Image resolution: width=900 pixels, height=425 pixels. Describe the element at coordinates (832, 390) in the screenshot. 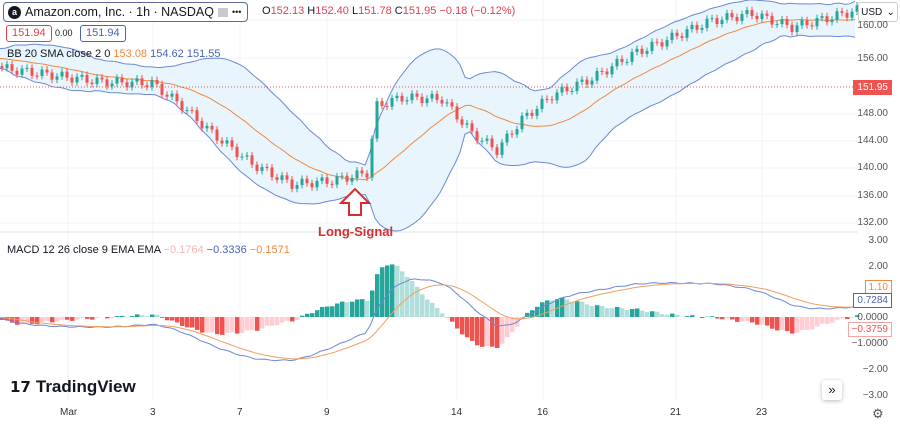

I see `scroll-to-realtime-button: »` at that location.